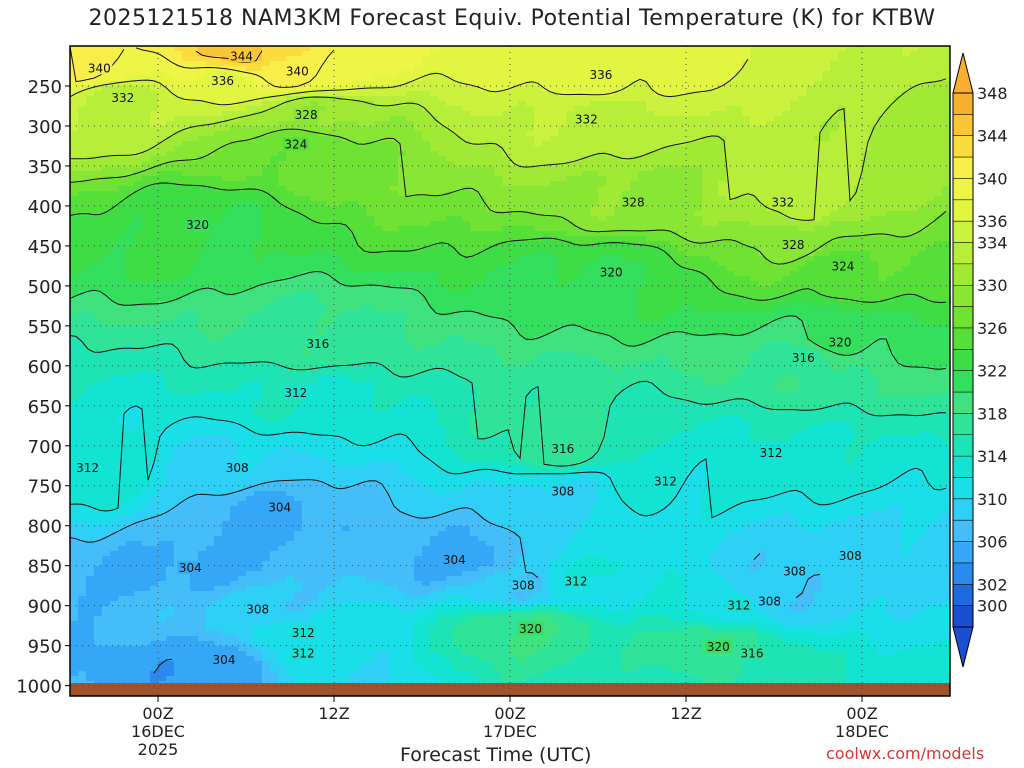 This screenshot has width=1024, height=768. I want to click on x-tick-label: 17DEC, so click(510, 731).